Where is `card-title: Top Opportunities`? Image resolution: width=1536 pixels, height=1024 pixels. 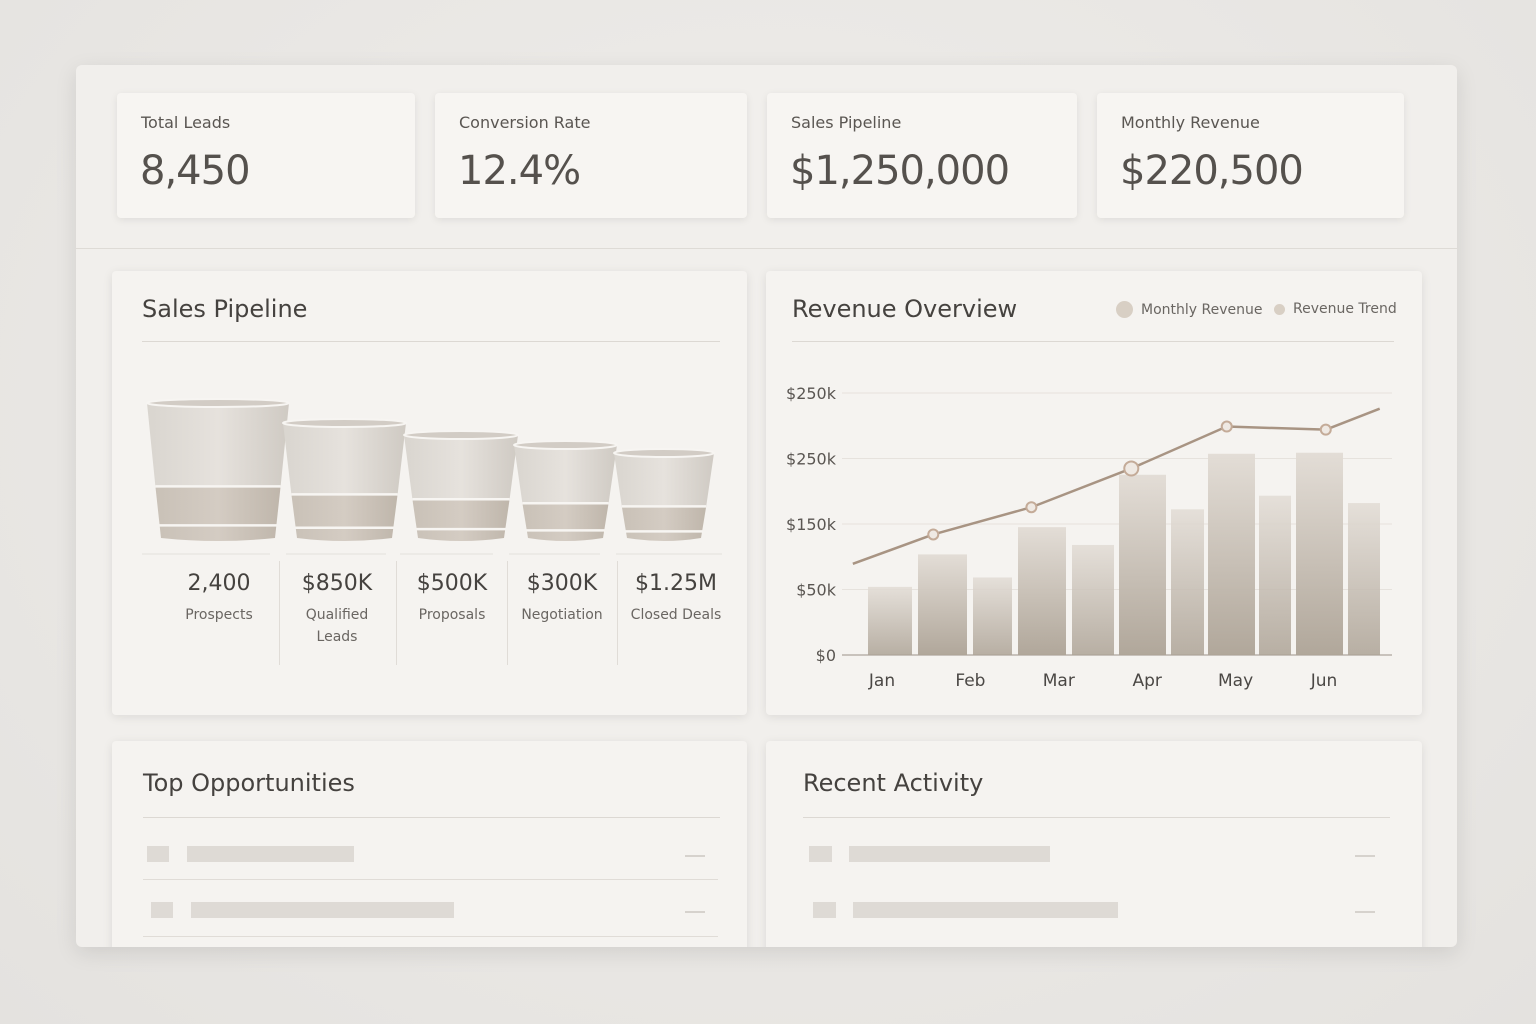
card-title: Top Opportunities is located at coordinates (249, 783).